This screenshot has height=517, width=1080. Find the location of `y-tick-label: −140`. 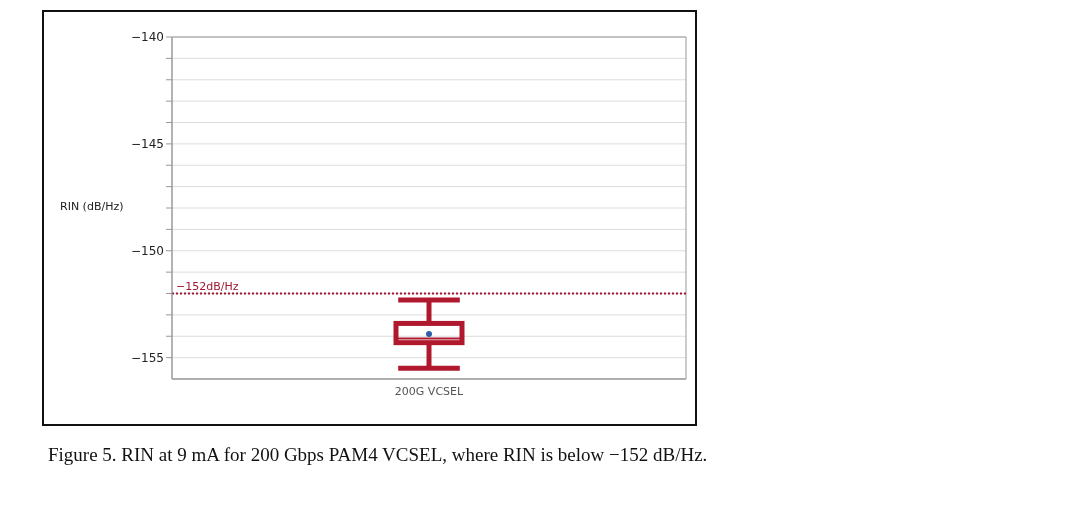

y-tick-label: −140 is located at coordinates (147, 37).